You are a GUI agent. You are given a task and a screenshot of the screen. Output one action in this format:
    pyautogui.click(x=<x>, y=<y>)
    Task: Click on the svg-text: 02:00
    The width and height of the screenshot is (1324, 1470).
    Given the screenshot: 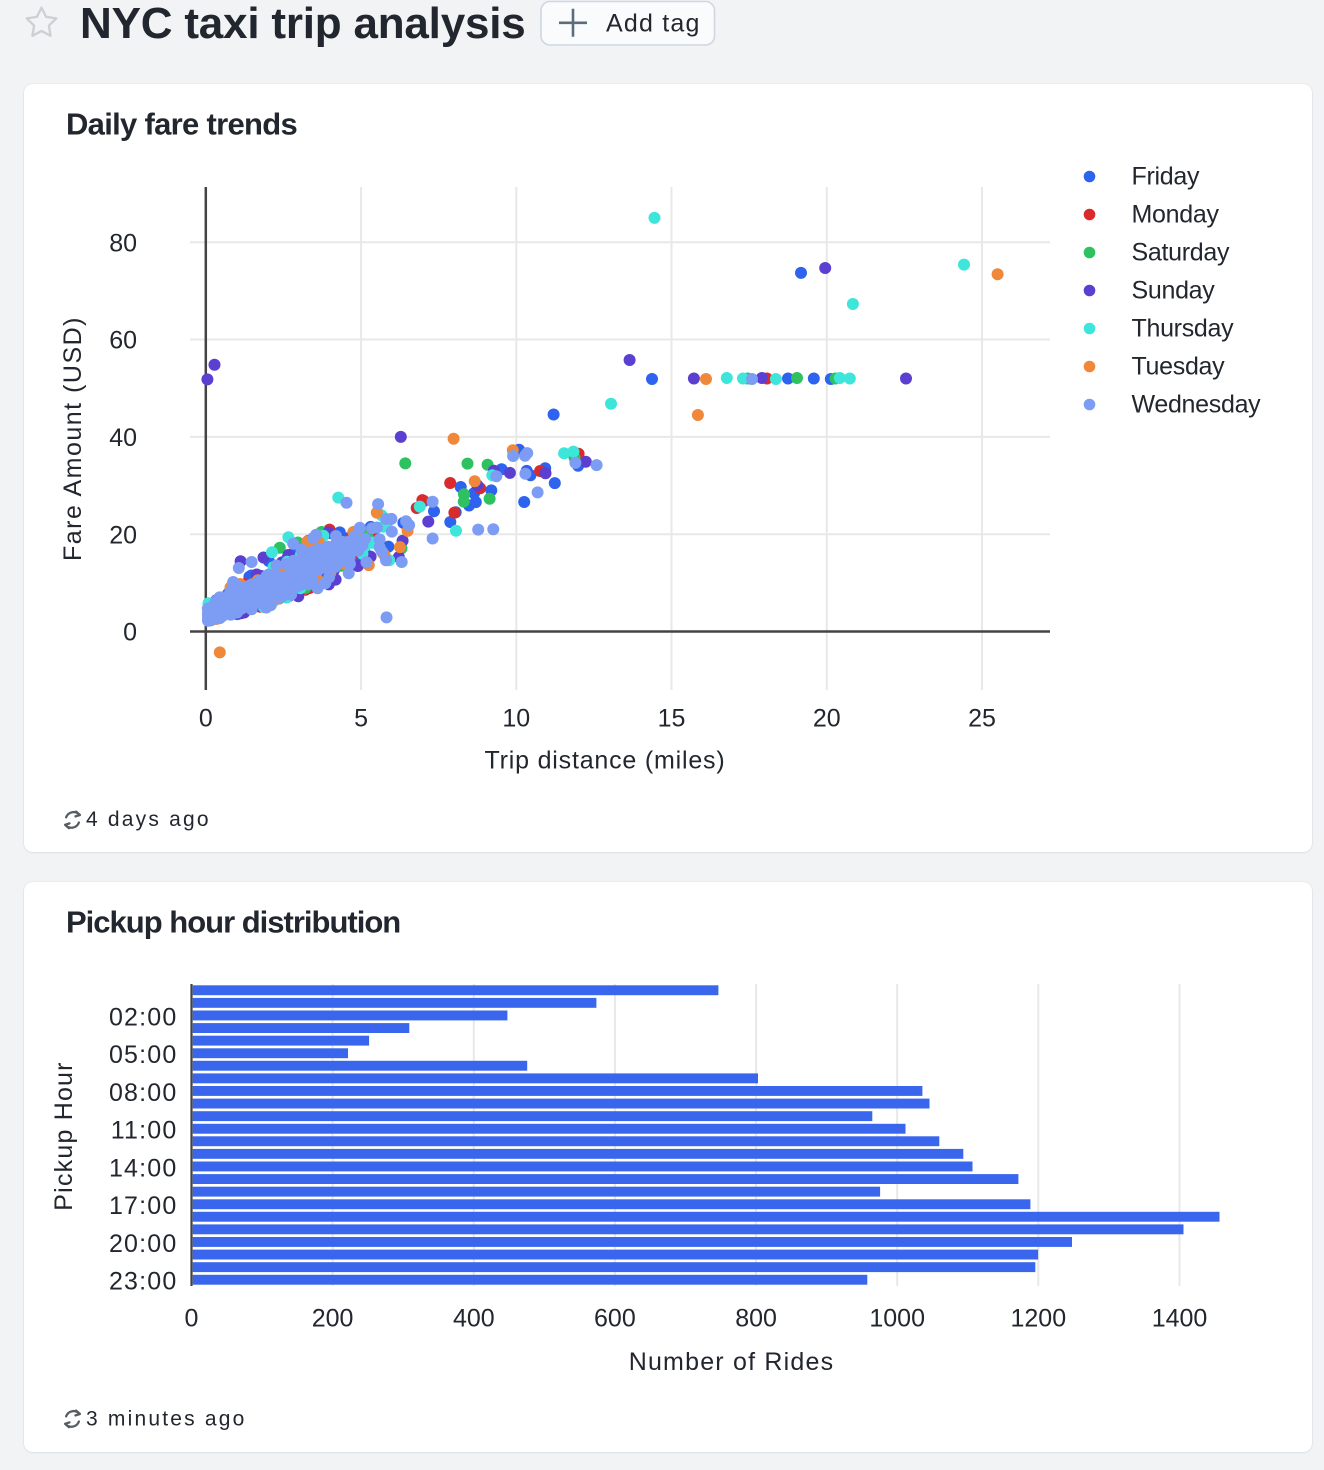 What is the action you would take?
    pyautogui.click(x=143, y=1018)
    